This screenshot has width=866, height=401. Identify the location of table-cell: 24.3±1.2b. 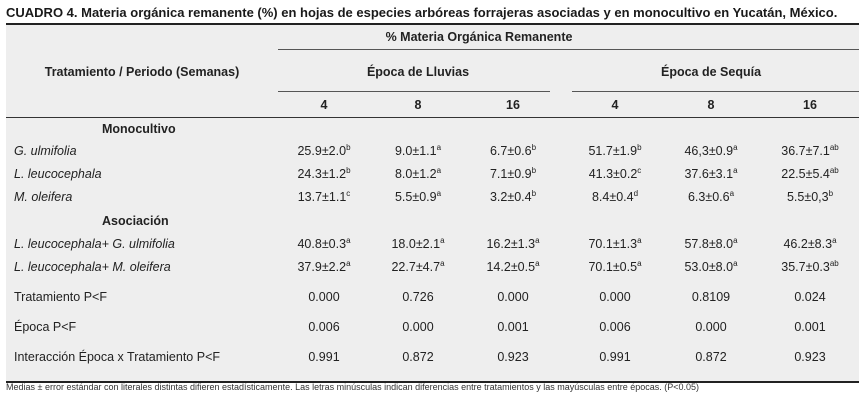
(324, 173).